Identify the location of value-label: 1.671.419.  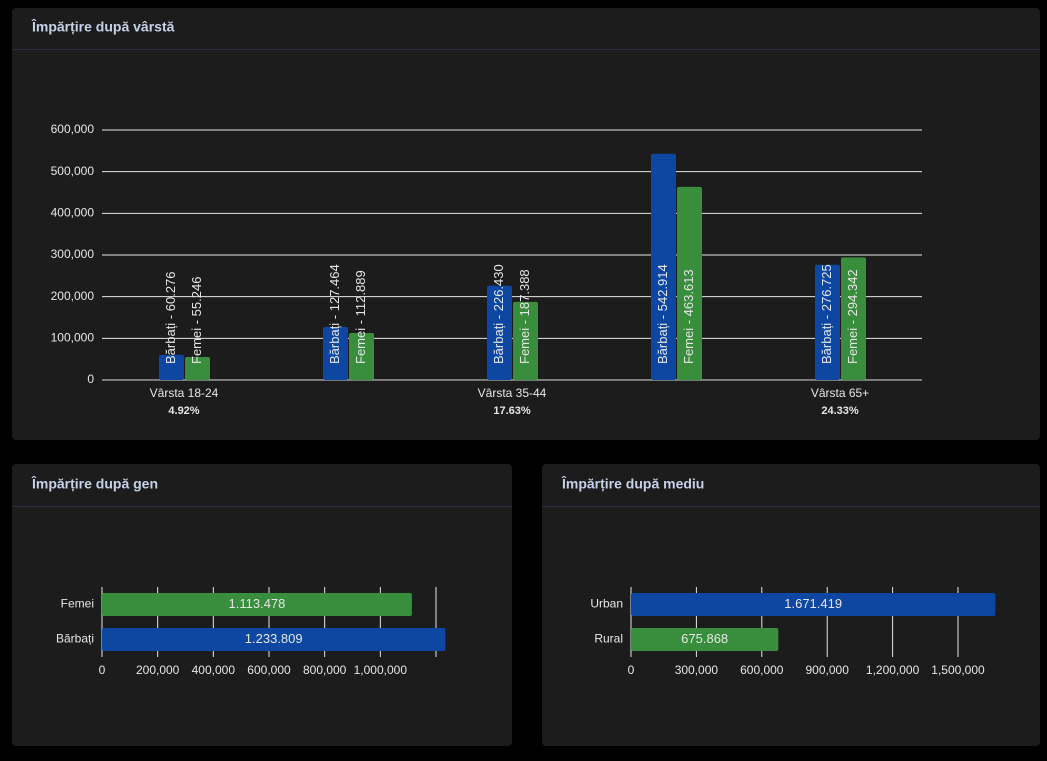
(813, 603).